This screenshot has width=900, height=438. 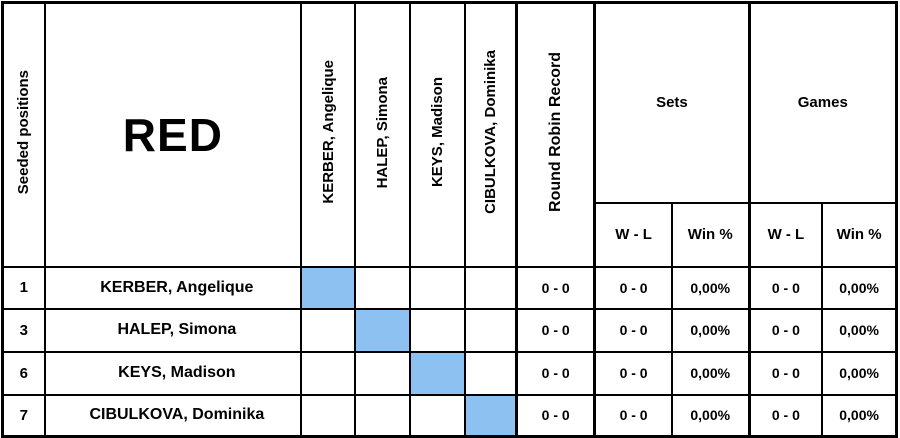 What do you see at coordinates (786, 234) in the screenshot?
I see `games-wl-header: W - L` at bounding box center [786, 234].